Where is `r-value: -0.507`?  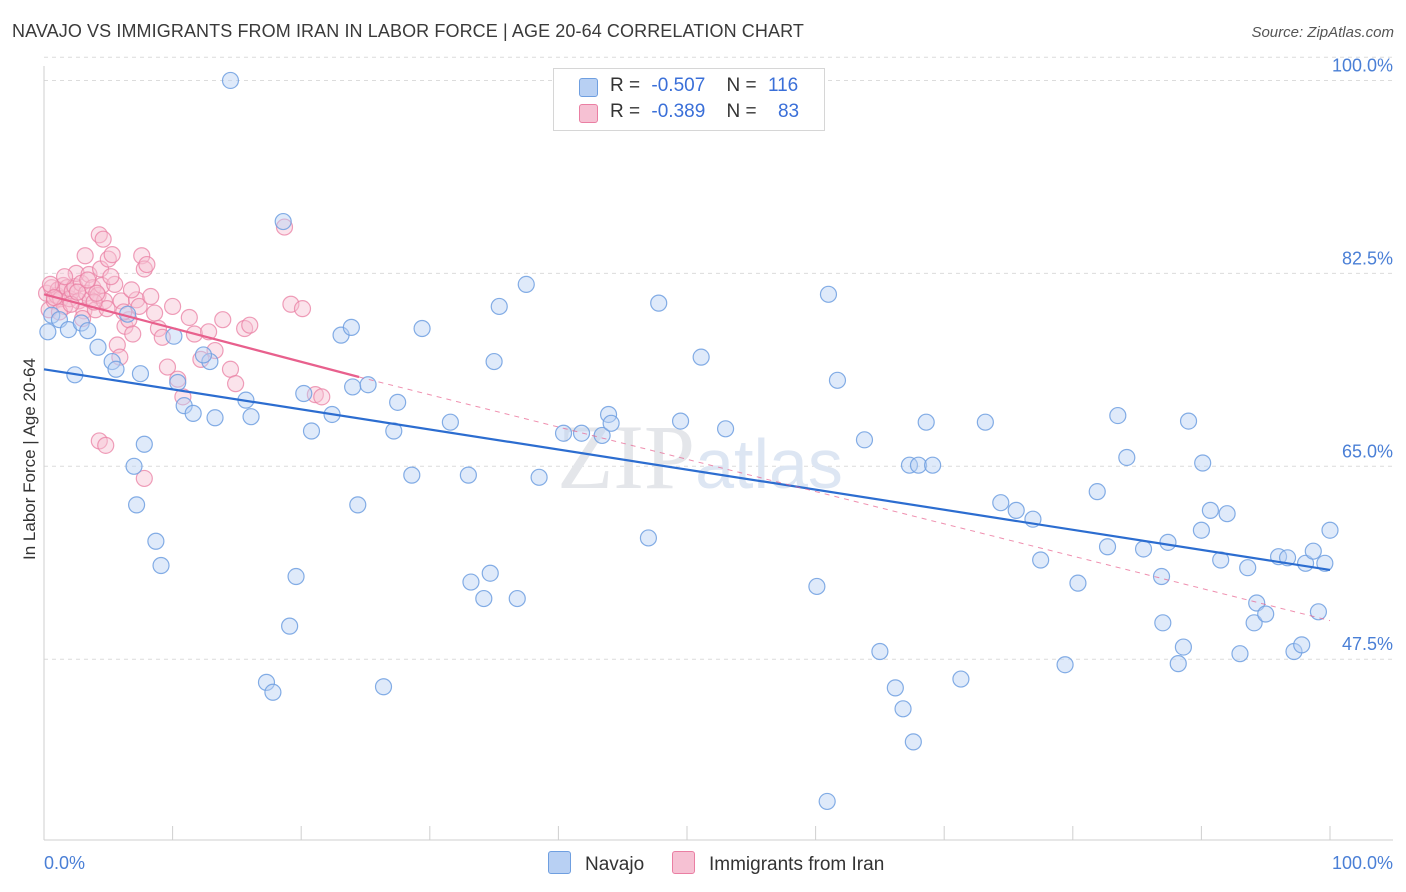 r-value: -0.507 is located at coordinates (678, 85).